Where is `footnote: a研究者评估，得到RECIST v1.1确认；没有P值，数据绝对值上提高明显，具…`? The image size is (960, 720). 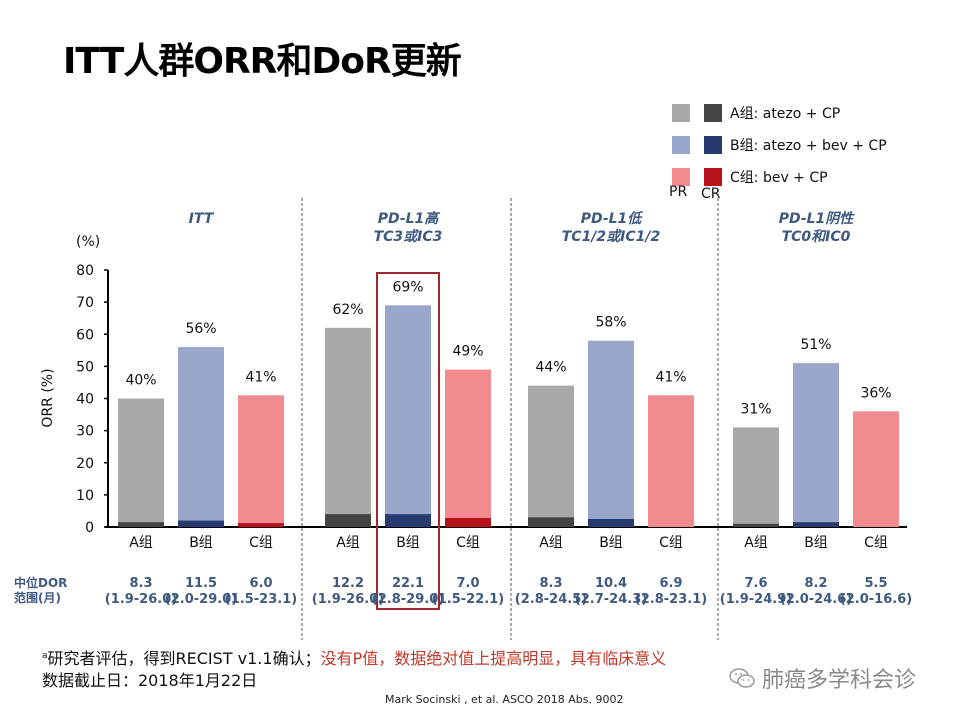
footnote: a研究者评估，得到RECIST v1.1确认；没有P值，数据绝对值上提高明显，具… is located at coordinates (354, 657).